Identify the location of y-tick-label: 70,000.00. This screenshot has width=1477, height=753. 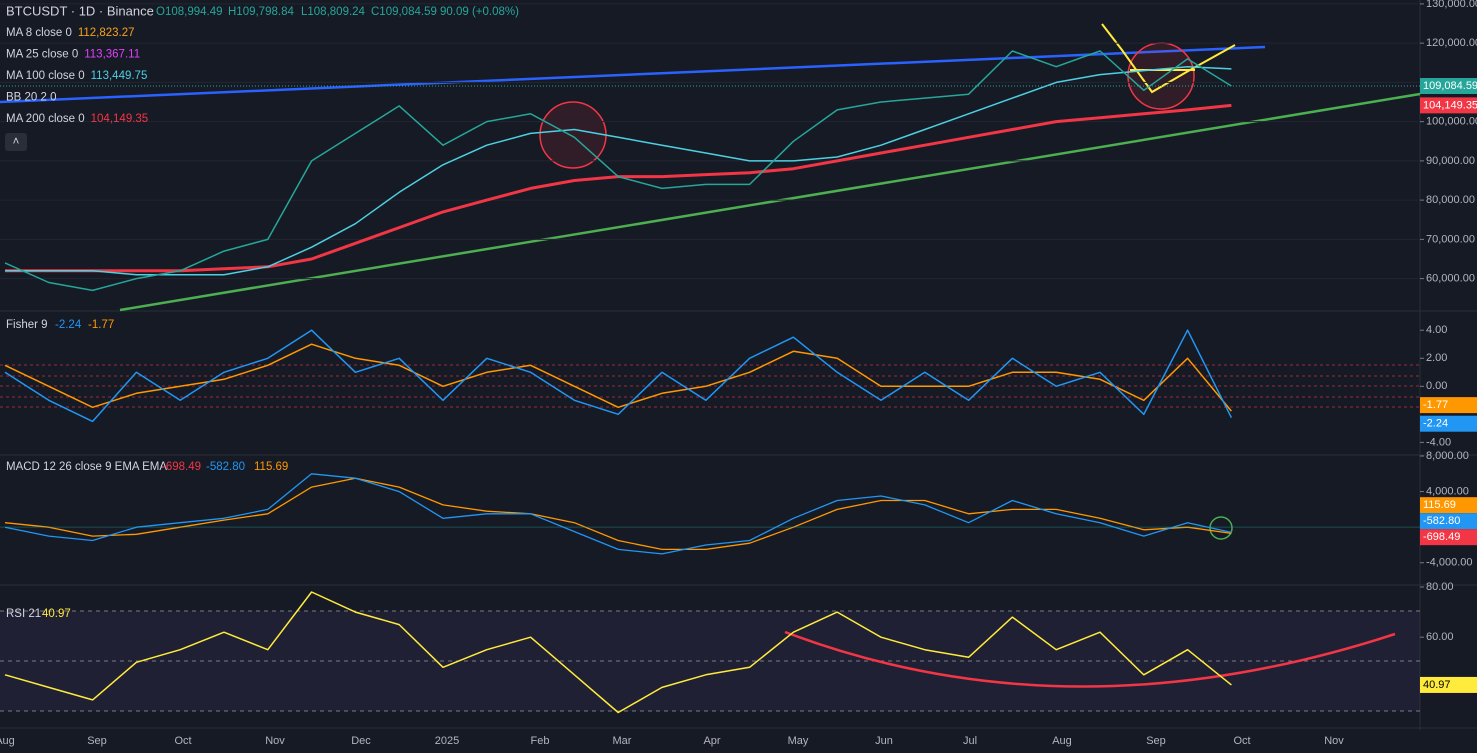
(1450, 239).